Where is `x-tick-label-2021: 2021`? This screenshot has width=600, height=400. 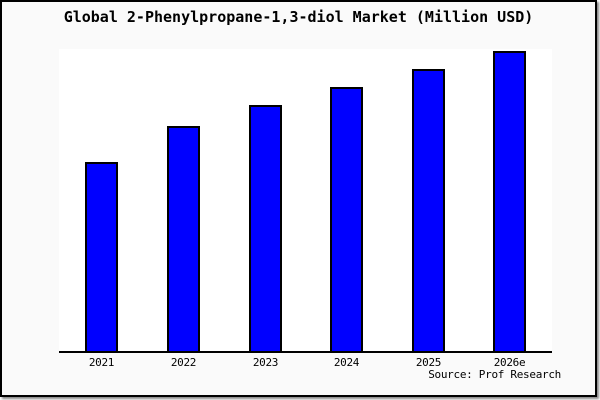 x-tick-label-2021: 2021 is located at coordinates (101, 362).